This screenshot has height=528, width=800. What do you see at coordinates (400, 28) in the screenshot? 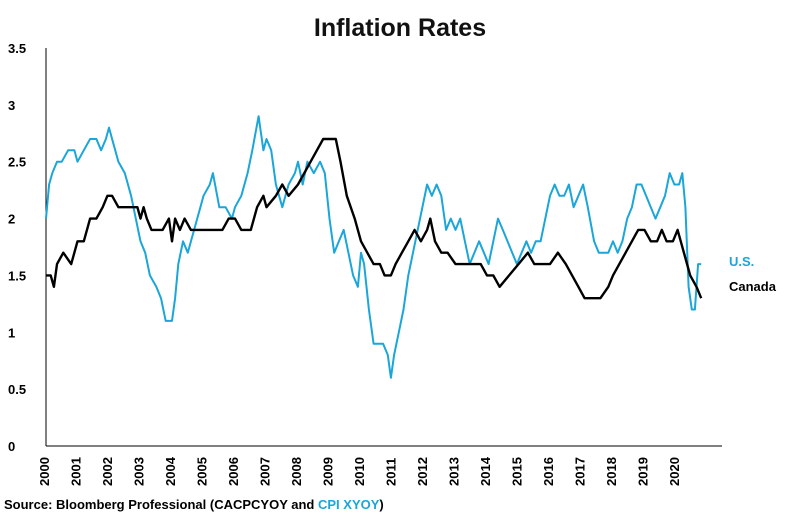
I see `chart-title: Inflation Rates` at bounding box center [400, 28].